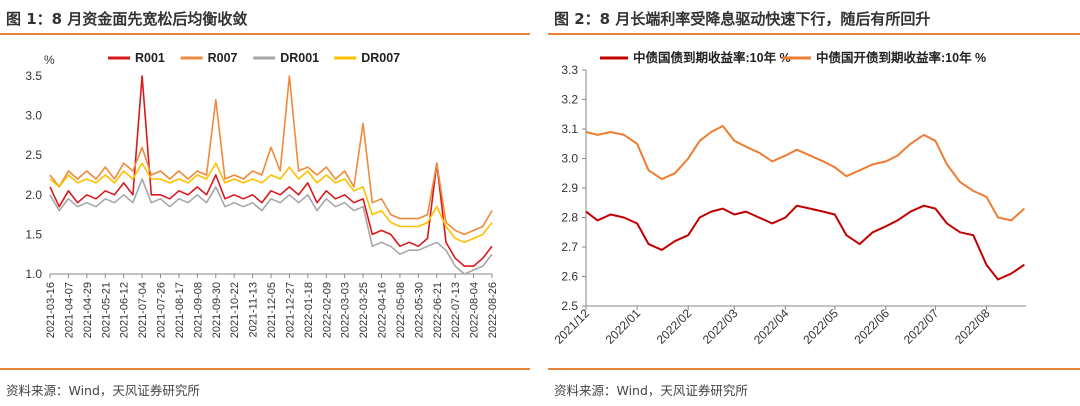  Describe the element at coordinates (33, 274) in the screenshot. I see `y-tick-label: 1.0` at that location.